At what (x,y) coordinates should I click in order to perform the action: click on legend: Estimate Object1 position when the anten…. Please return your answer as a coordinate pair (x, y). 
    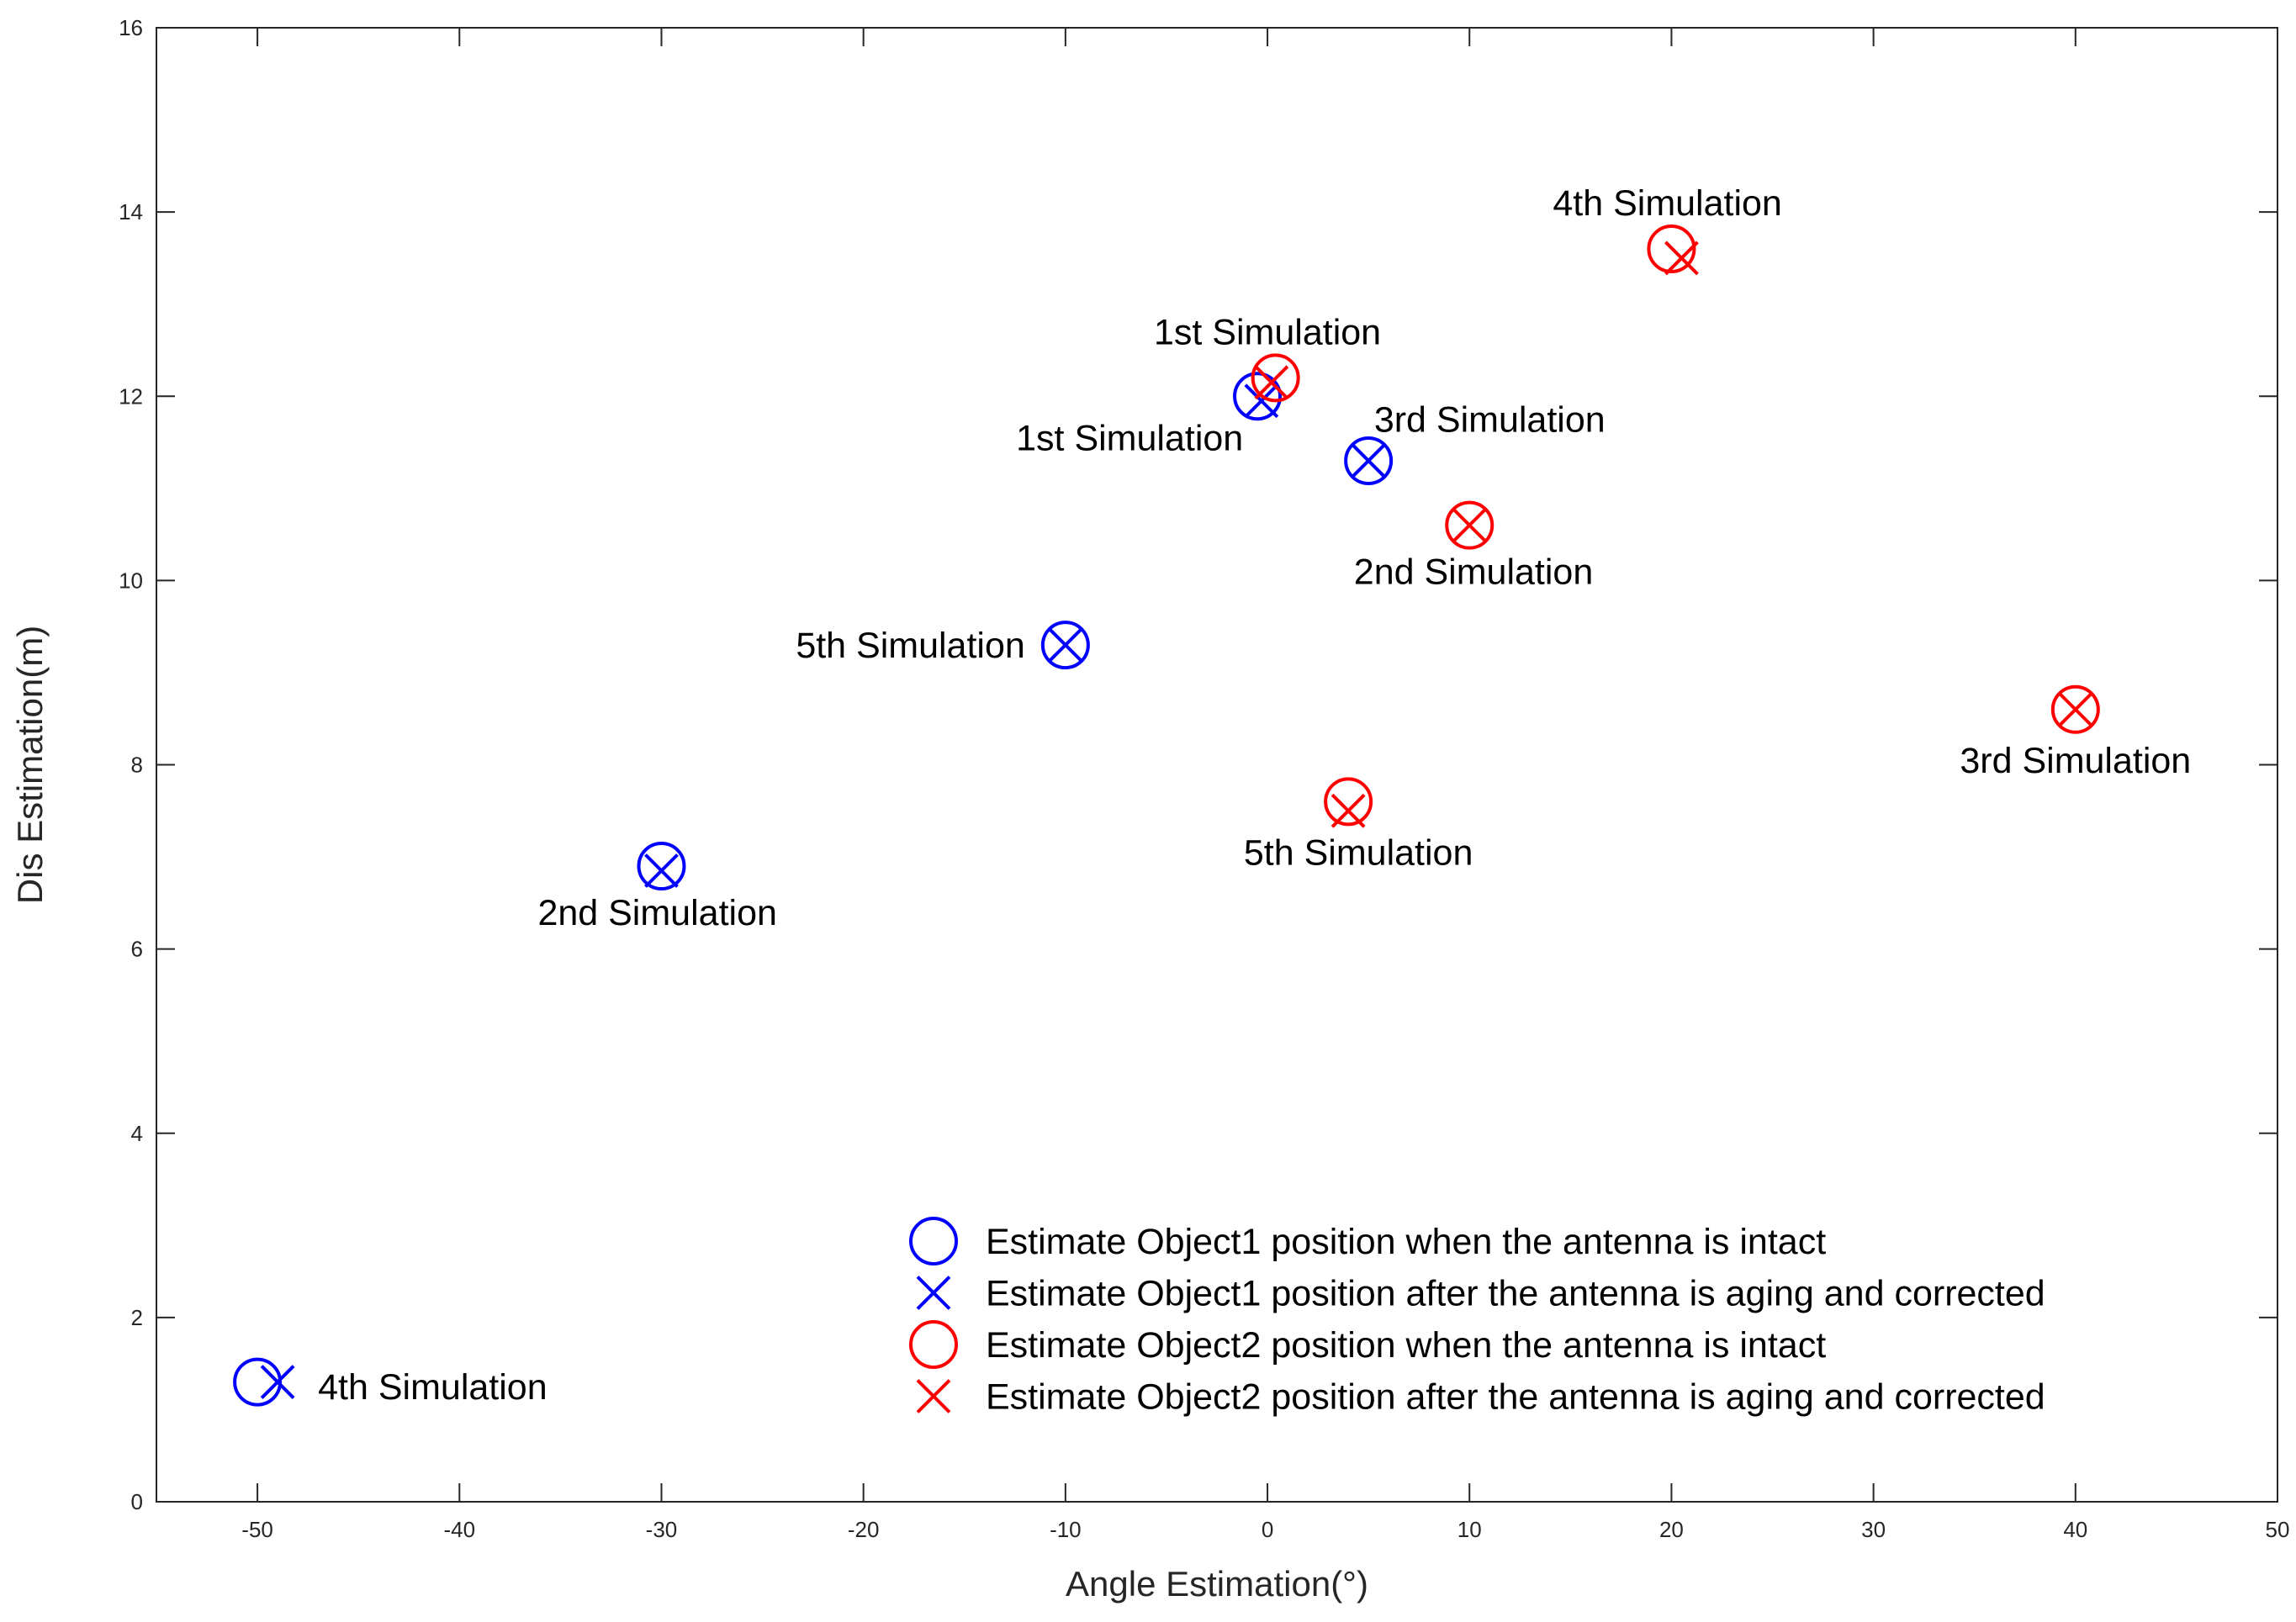
    Looking at the image, I should click on (1477, 1317).